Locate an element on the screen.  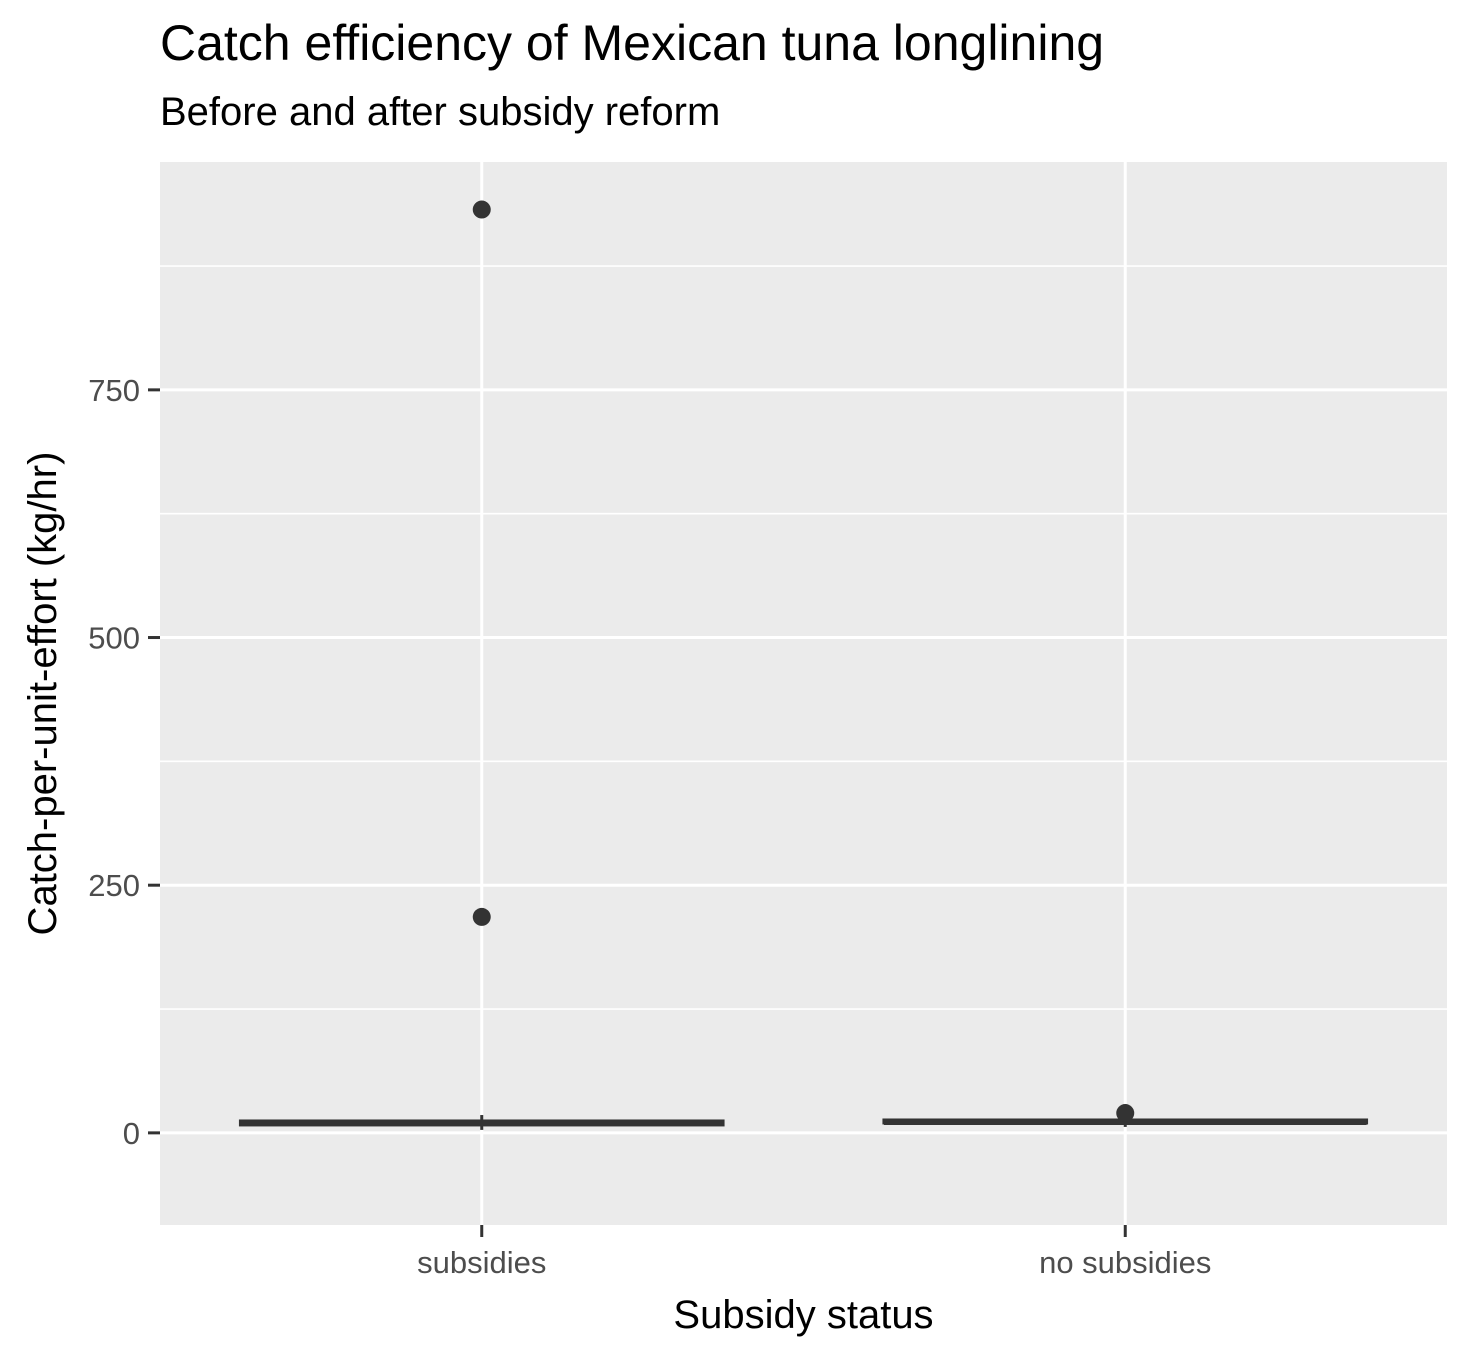
y-axis-title: Catch-per-unit-effort (kg/hr) is located at coordinates (43, 694).